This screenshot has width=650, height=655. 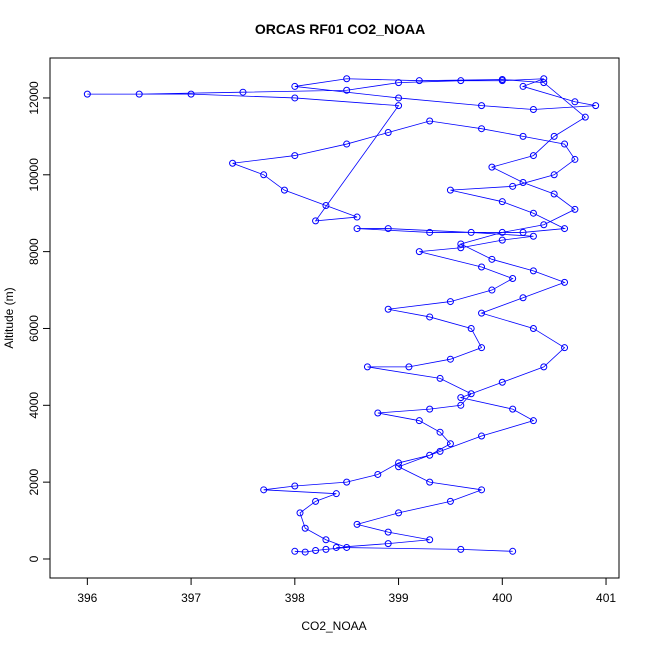 What do you see at coordinates (34, 405) in the screenshot?
I see `y-tick-label: 4000` at bounding box center [34, 405].